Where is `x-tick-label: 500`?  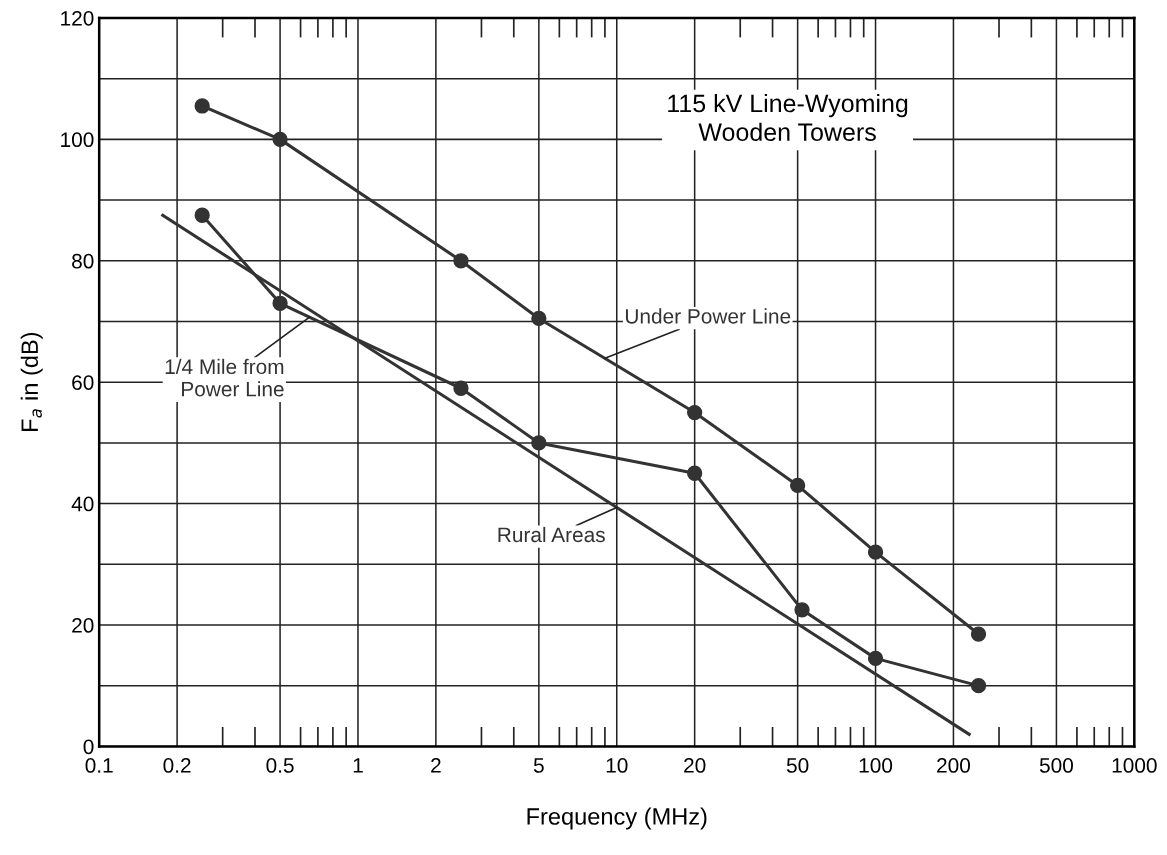 x-tick-label: 500 is located at coordinates (1056, 765).